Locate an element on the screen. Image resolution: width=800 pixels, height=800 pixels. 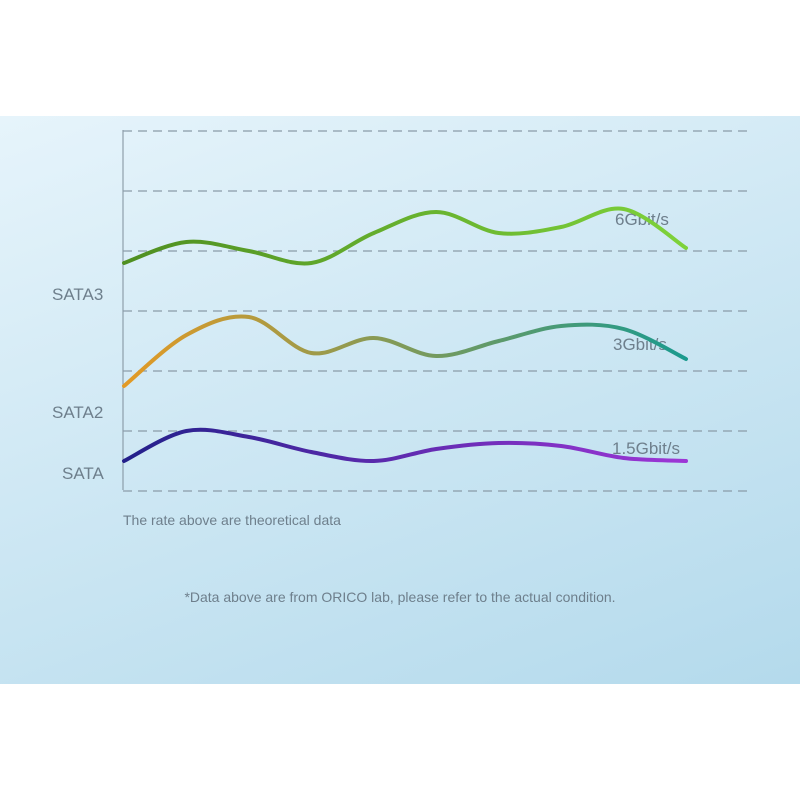
series-label-sata3: SATA3 is located at coordinates (77, 294).